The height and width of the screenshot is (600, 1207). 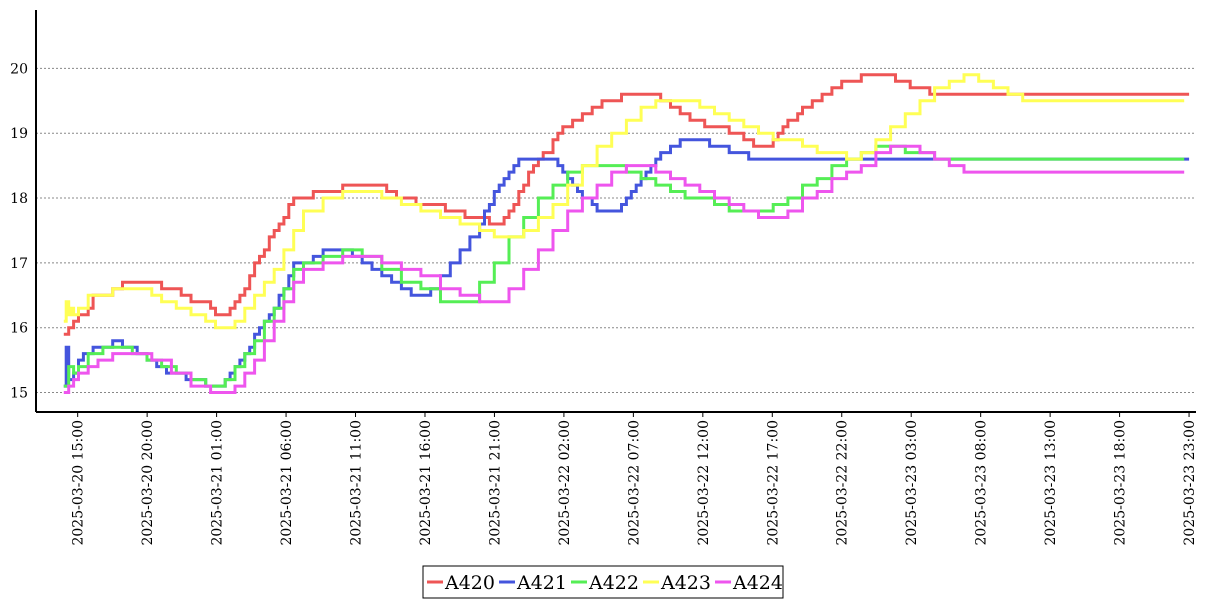 I want to click on x-tick-label: 2025-03-22 07:00, so click(x=634, y=483).